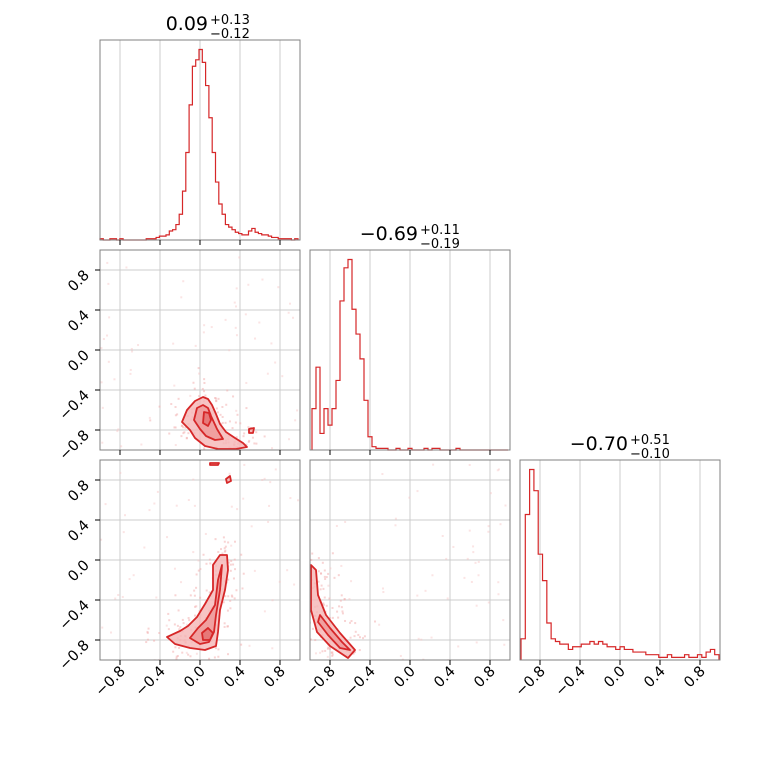  I want to click on contour-outer, so click(333, 611).